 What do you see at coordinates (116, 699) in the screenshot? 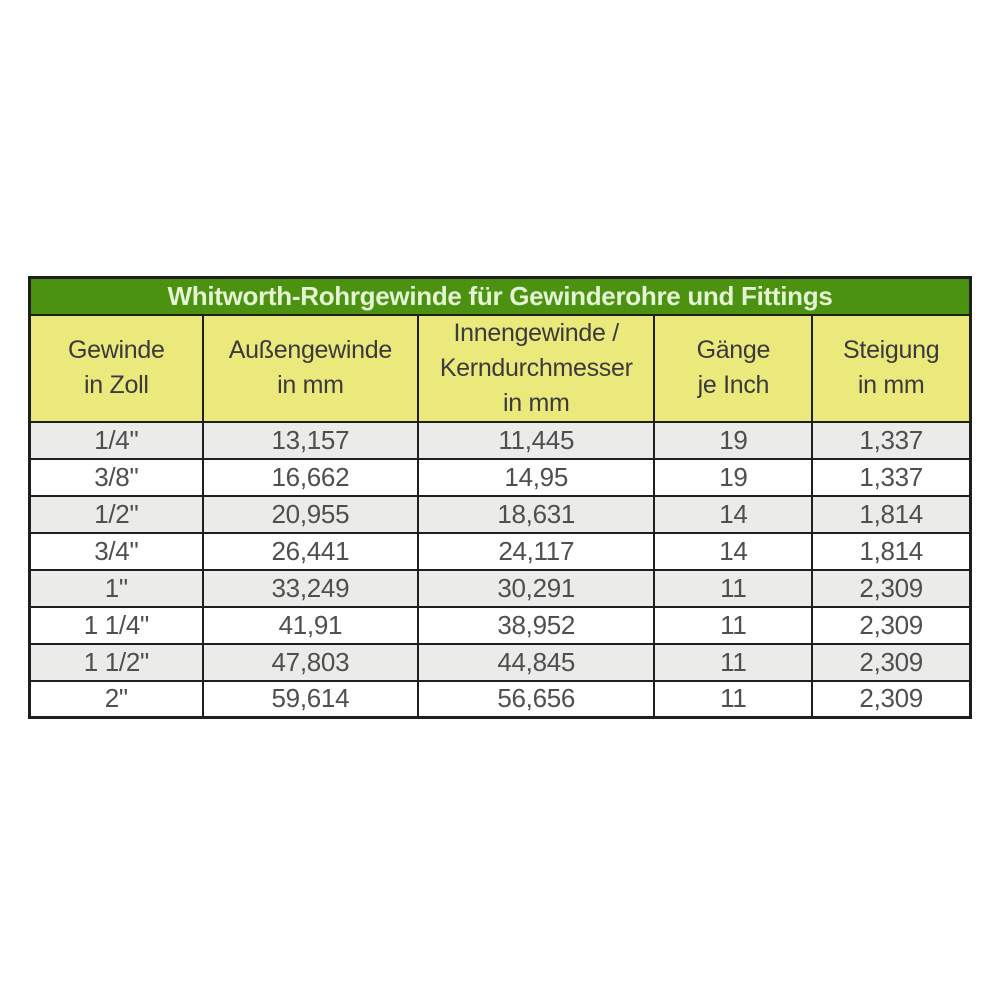
I see `table-cell: 2"` at bounding box center [116, 699].